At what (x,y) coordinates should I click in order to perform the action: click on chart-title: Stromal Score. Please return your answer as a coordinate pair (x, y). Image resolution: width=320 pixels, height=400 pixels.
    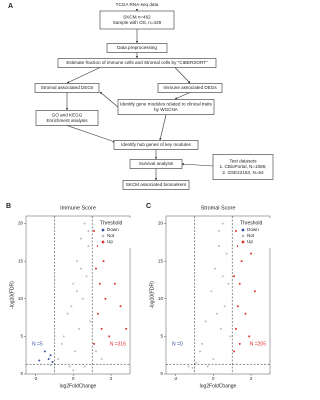
    Looking at the image, I should click on (218, 208).